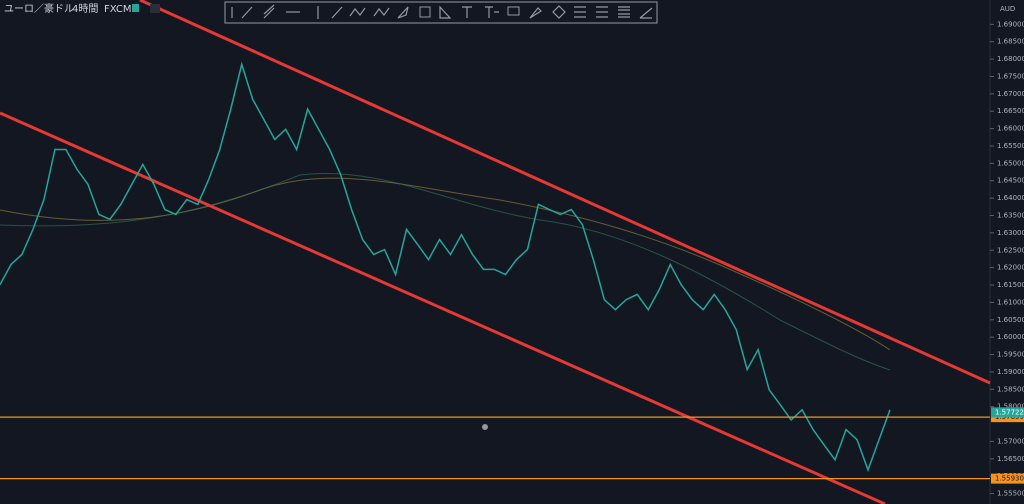  What do you see at coordinates (1010, 24) in the screenshot?
I see `y-tick-label: 1.69000` at bounding box center [1010, 24].